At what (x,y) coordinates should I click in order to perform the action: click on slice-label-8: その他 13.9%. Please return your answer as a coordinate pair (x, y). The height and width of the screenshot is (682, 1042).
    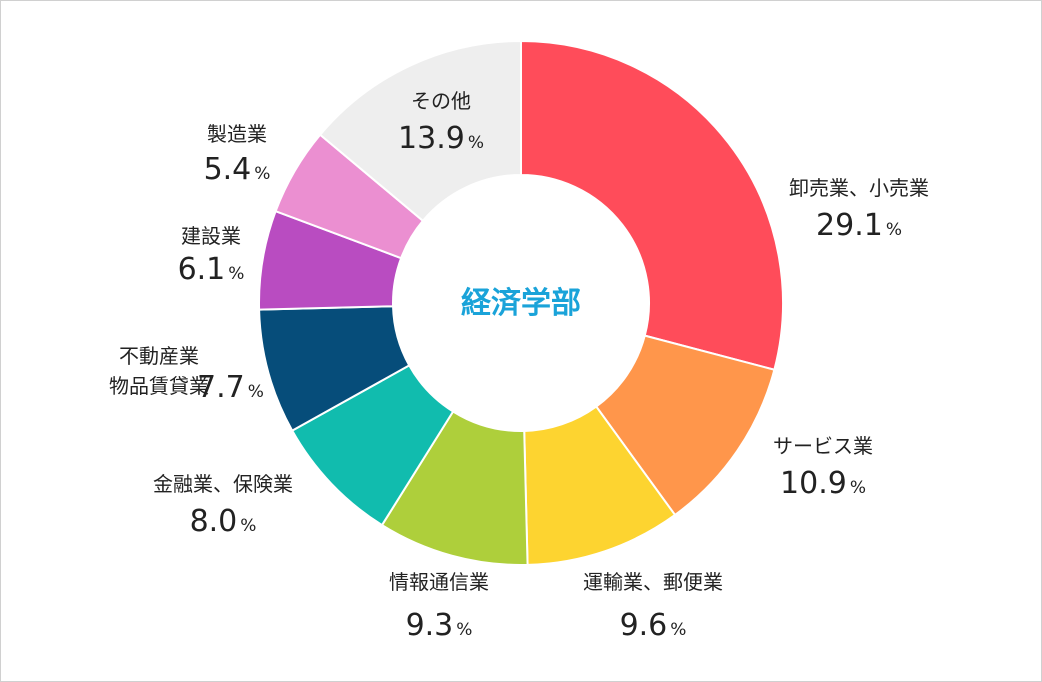
    Looking at the image, I should click on (441, 122).